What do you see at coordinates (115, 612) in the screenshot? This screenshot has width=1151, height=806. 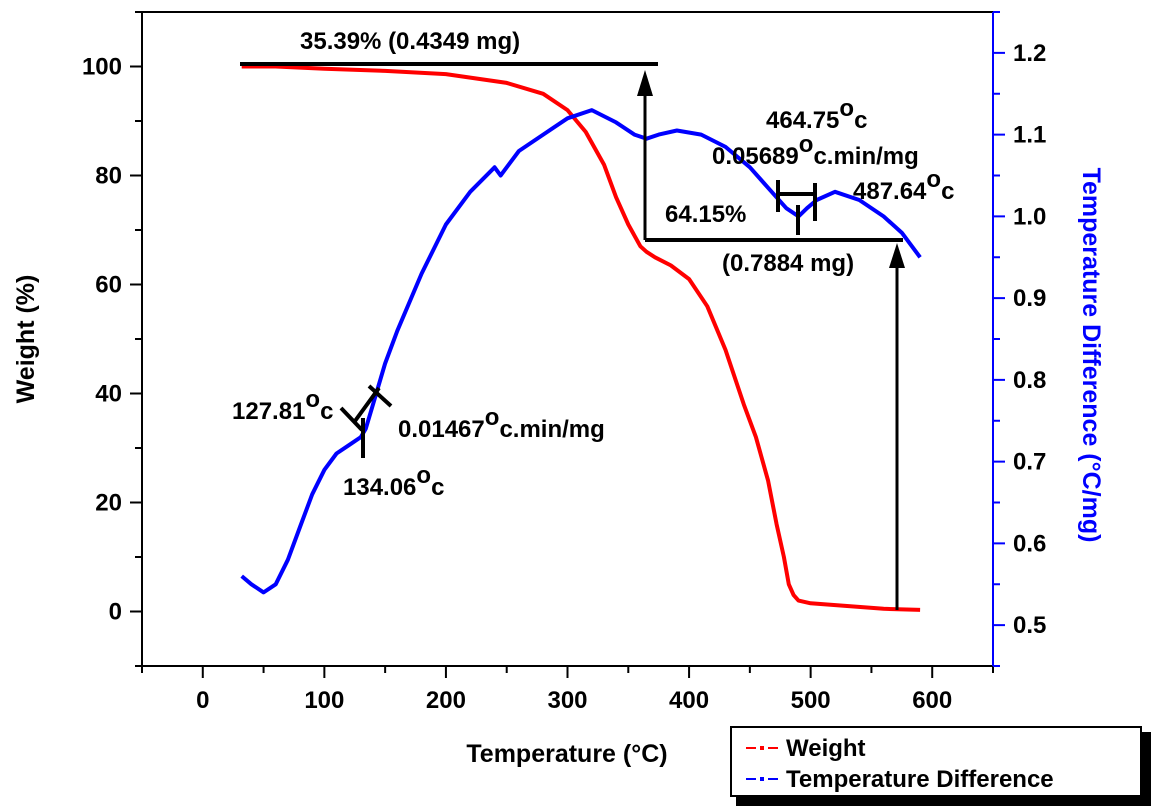 I see `left-y-tick-label: 0` at bounding box center [115, 612].